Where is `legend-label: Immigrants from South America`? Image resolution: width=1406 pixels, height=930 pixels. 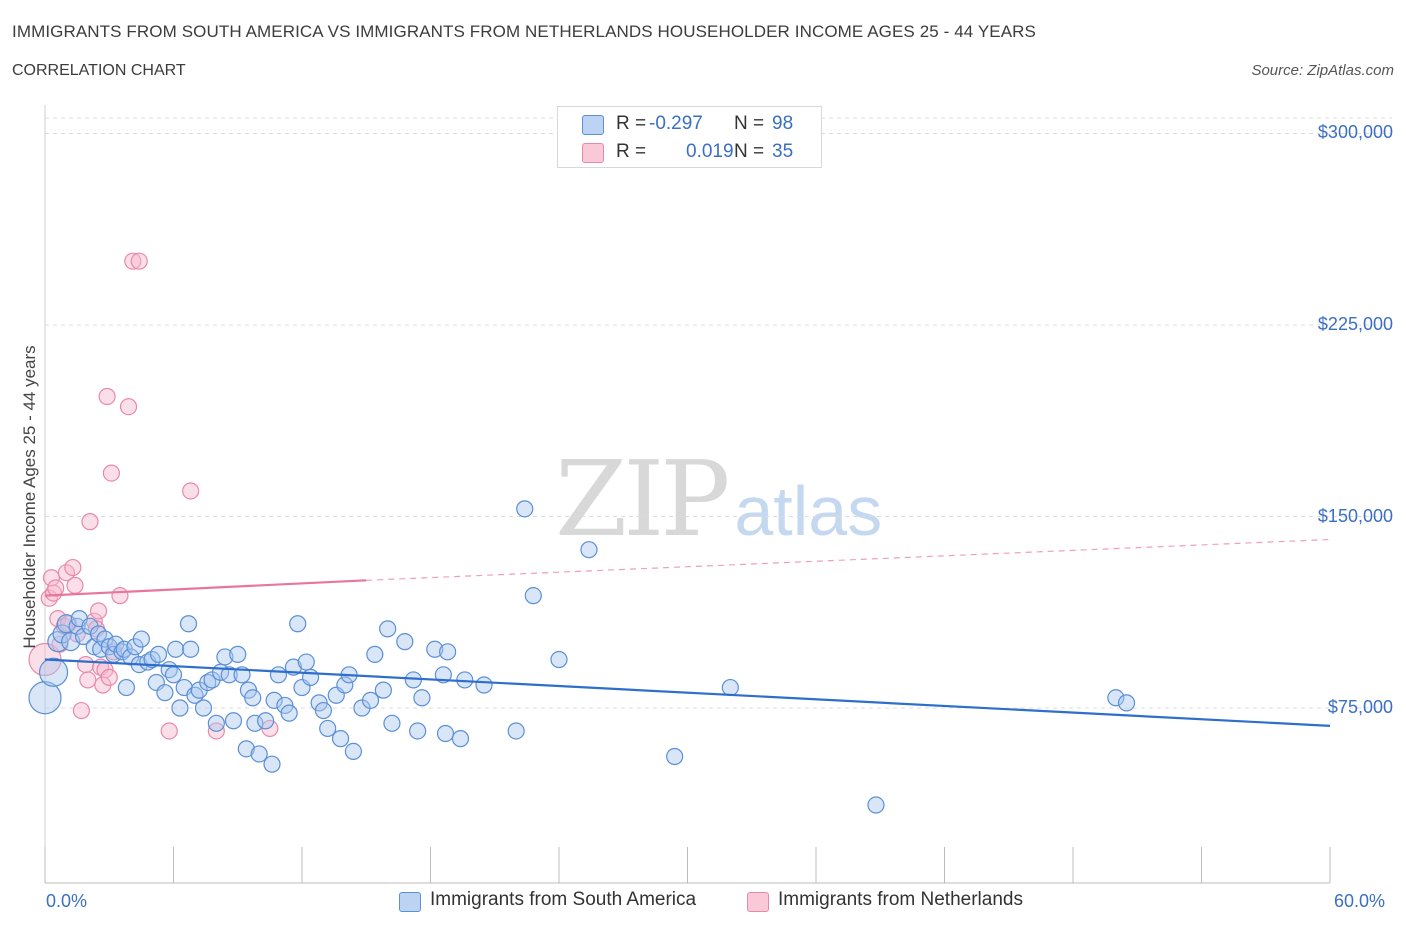
legend-label: Immigrants from South America is located at coordinates (563, 899).